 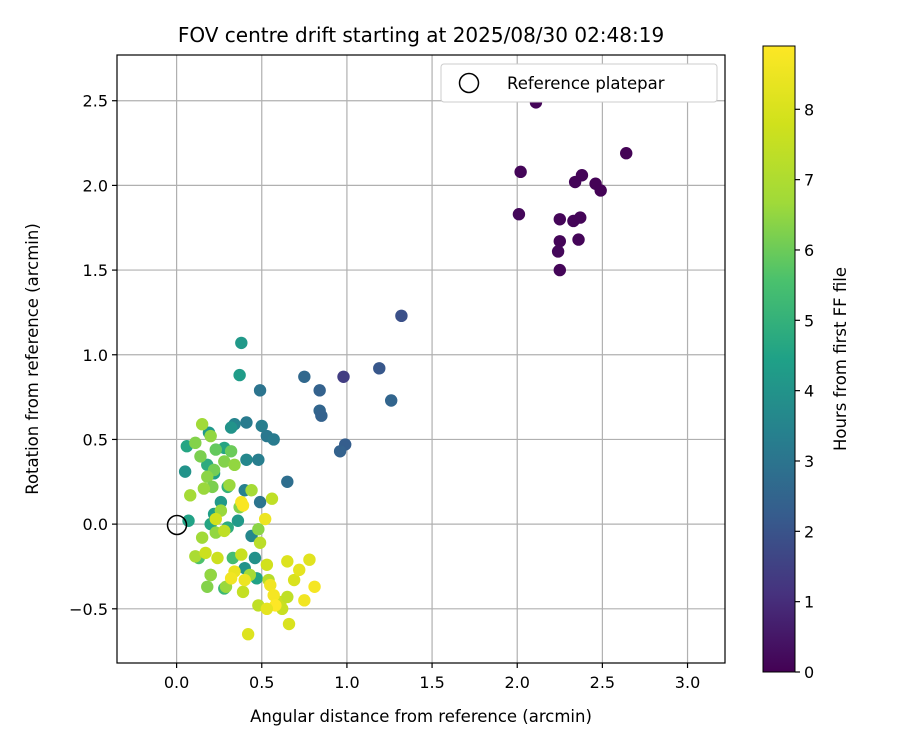 What do you see at coordinates (95, 355) in the screenshot?
I see `y-tick-label: 1.0` at bounding box center [95, 355].